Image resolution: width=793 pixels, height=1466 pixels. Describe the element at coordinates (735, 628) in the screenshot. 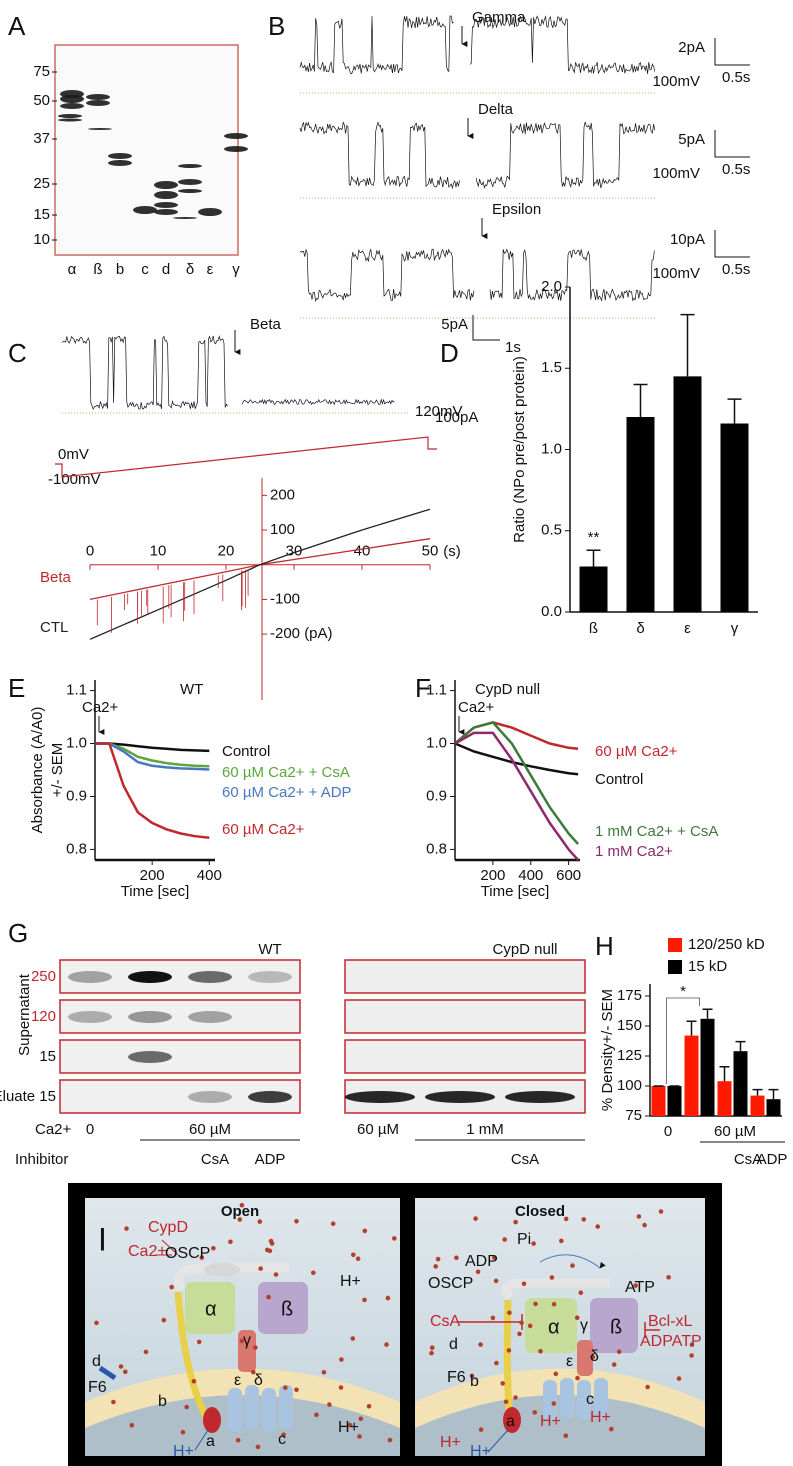

I see `x-tick-label: γ` at that location.